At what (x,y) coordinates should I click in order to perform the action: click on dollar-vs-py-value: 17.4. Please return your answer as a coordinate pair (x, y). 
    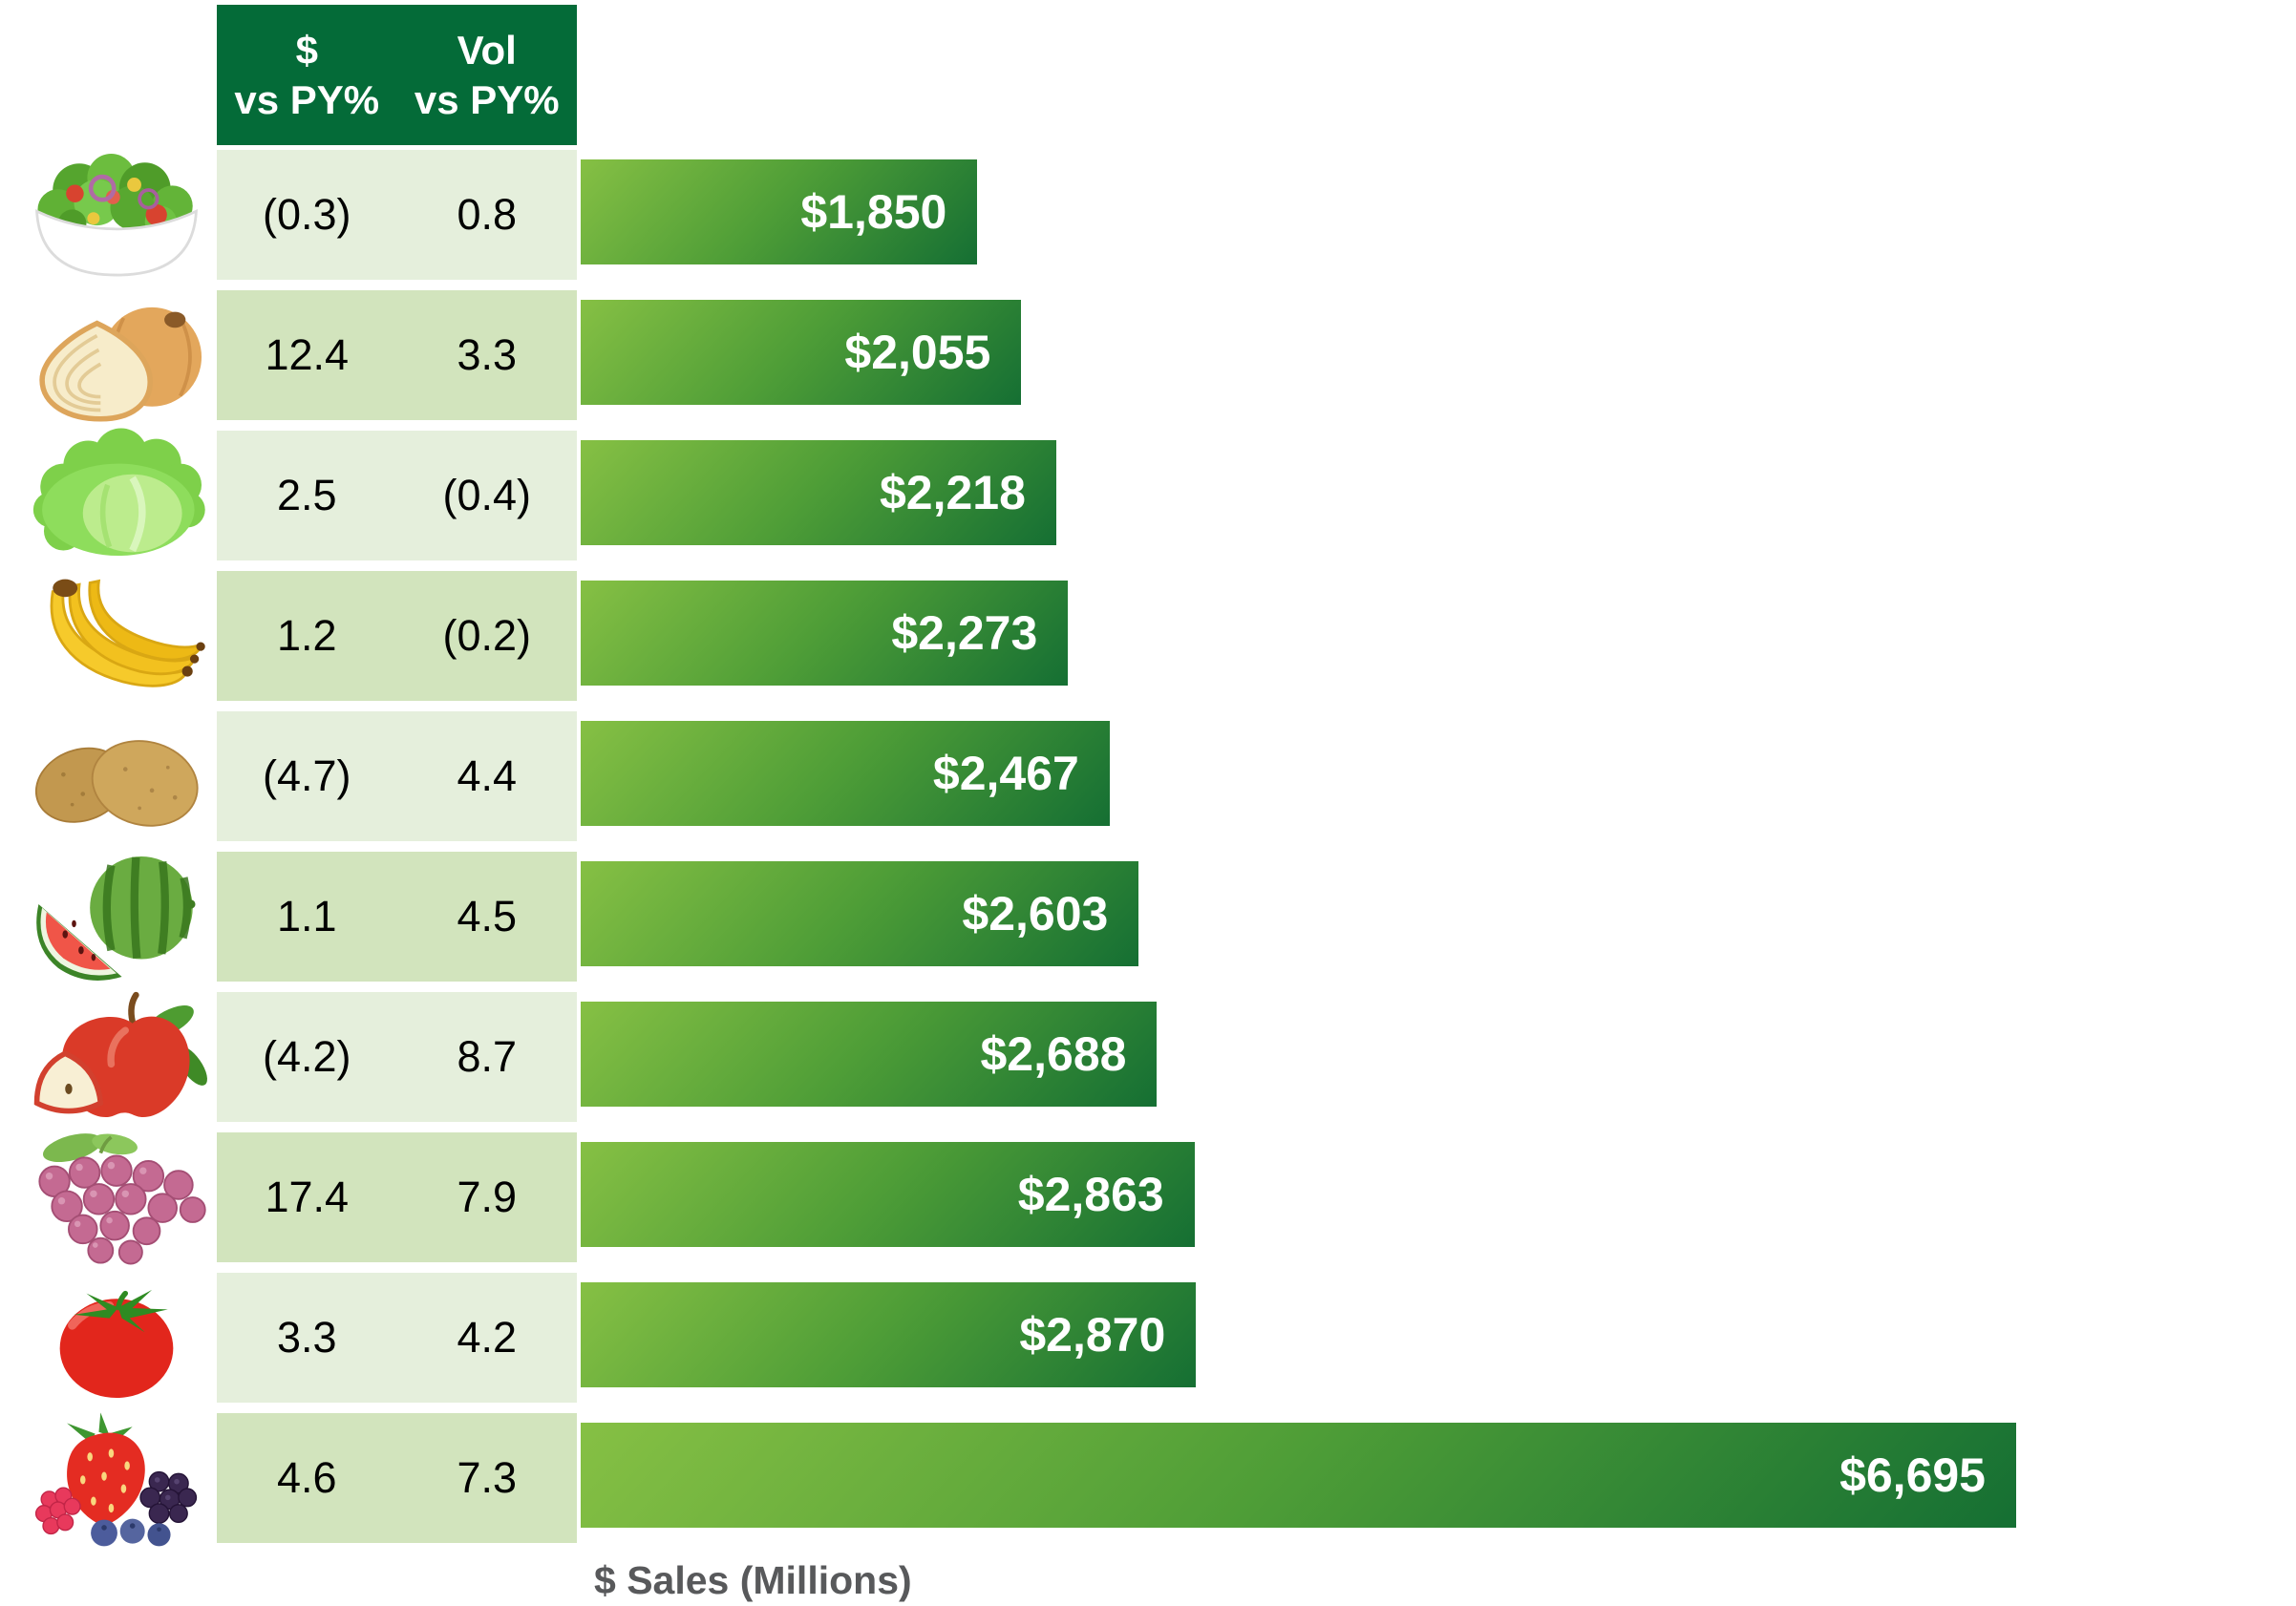
    Looking at the image, I should click on (307, 1197).